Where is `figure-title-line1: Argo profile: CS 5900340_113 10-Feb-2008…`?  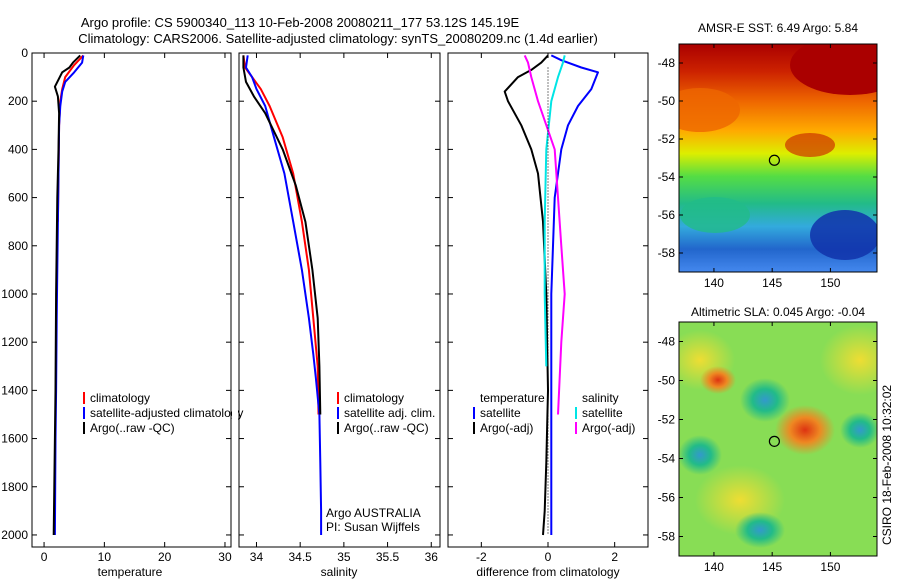 figure-title-line1: Argo profile: CS 5900340_113 10-Feb-2008… is located at coordinates (300, 22).